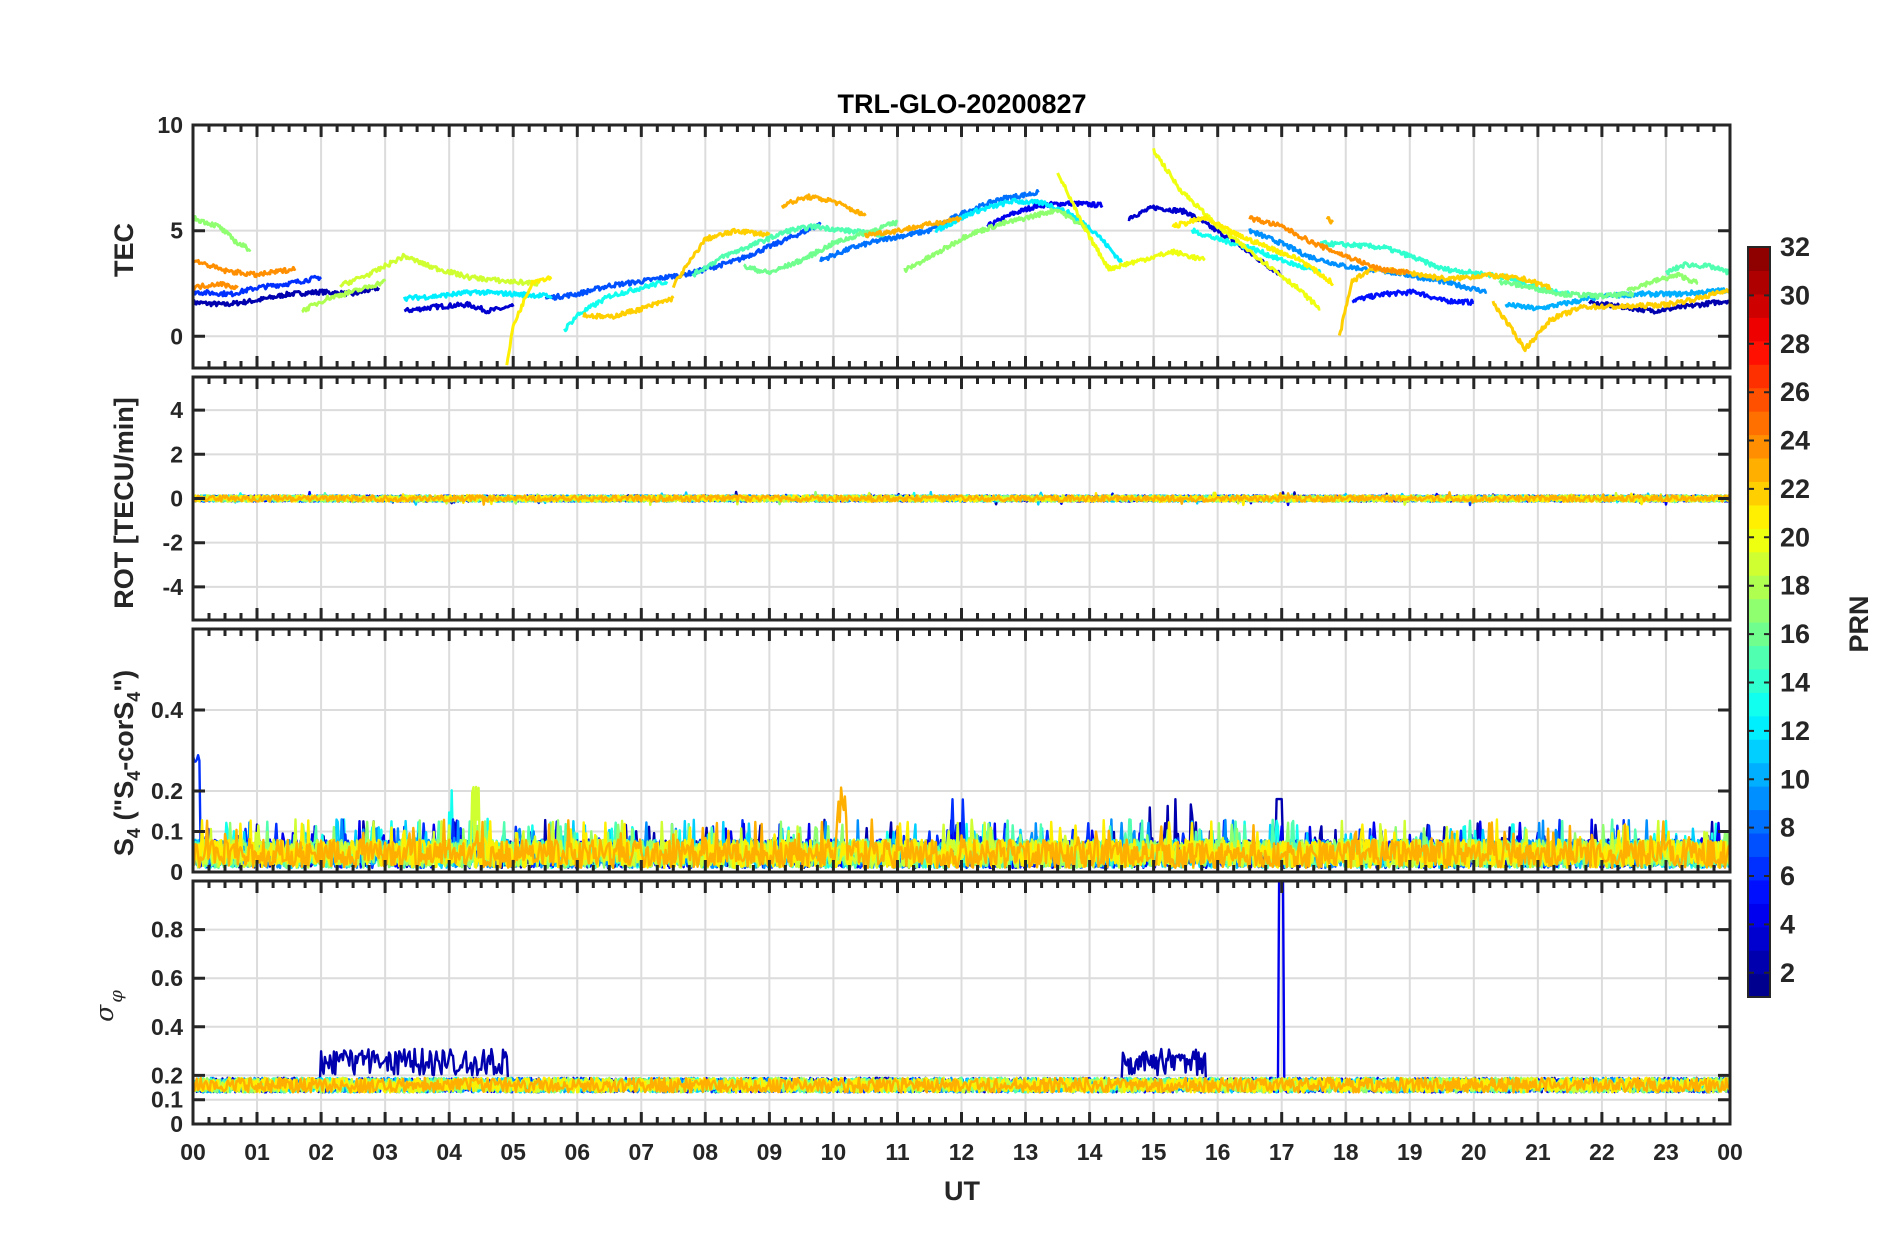  Describe the element at coordinates (167, 710) in the screenshot. I see `s4-y-tick-label: 0.4` at that location.